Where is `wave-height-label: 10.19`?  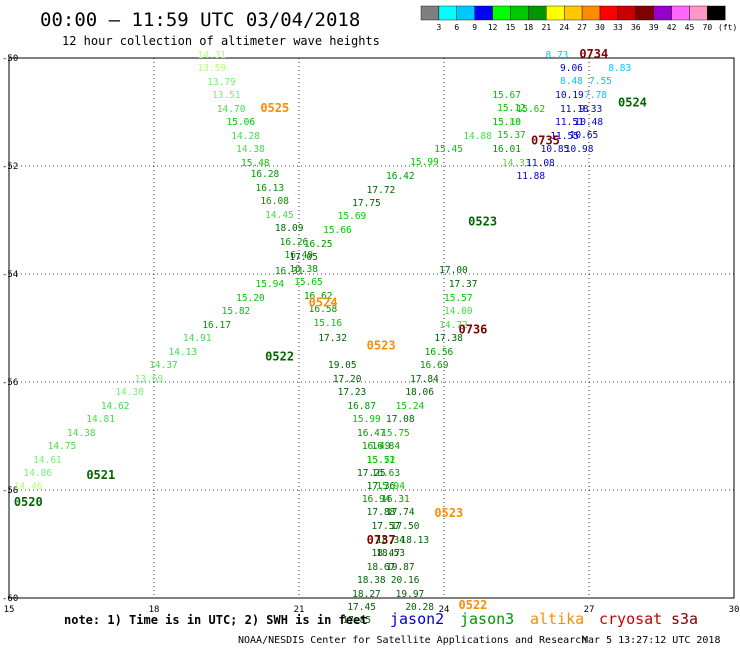
wave-height-label: 10.19 is located at coordinates (569, 95).